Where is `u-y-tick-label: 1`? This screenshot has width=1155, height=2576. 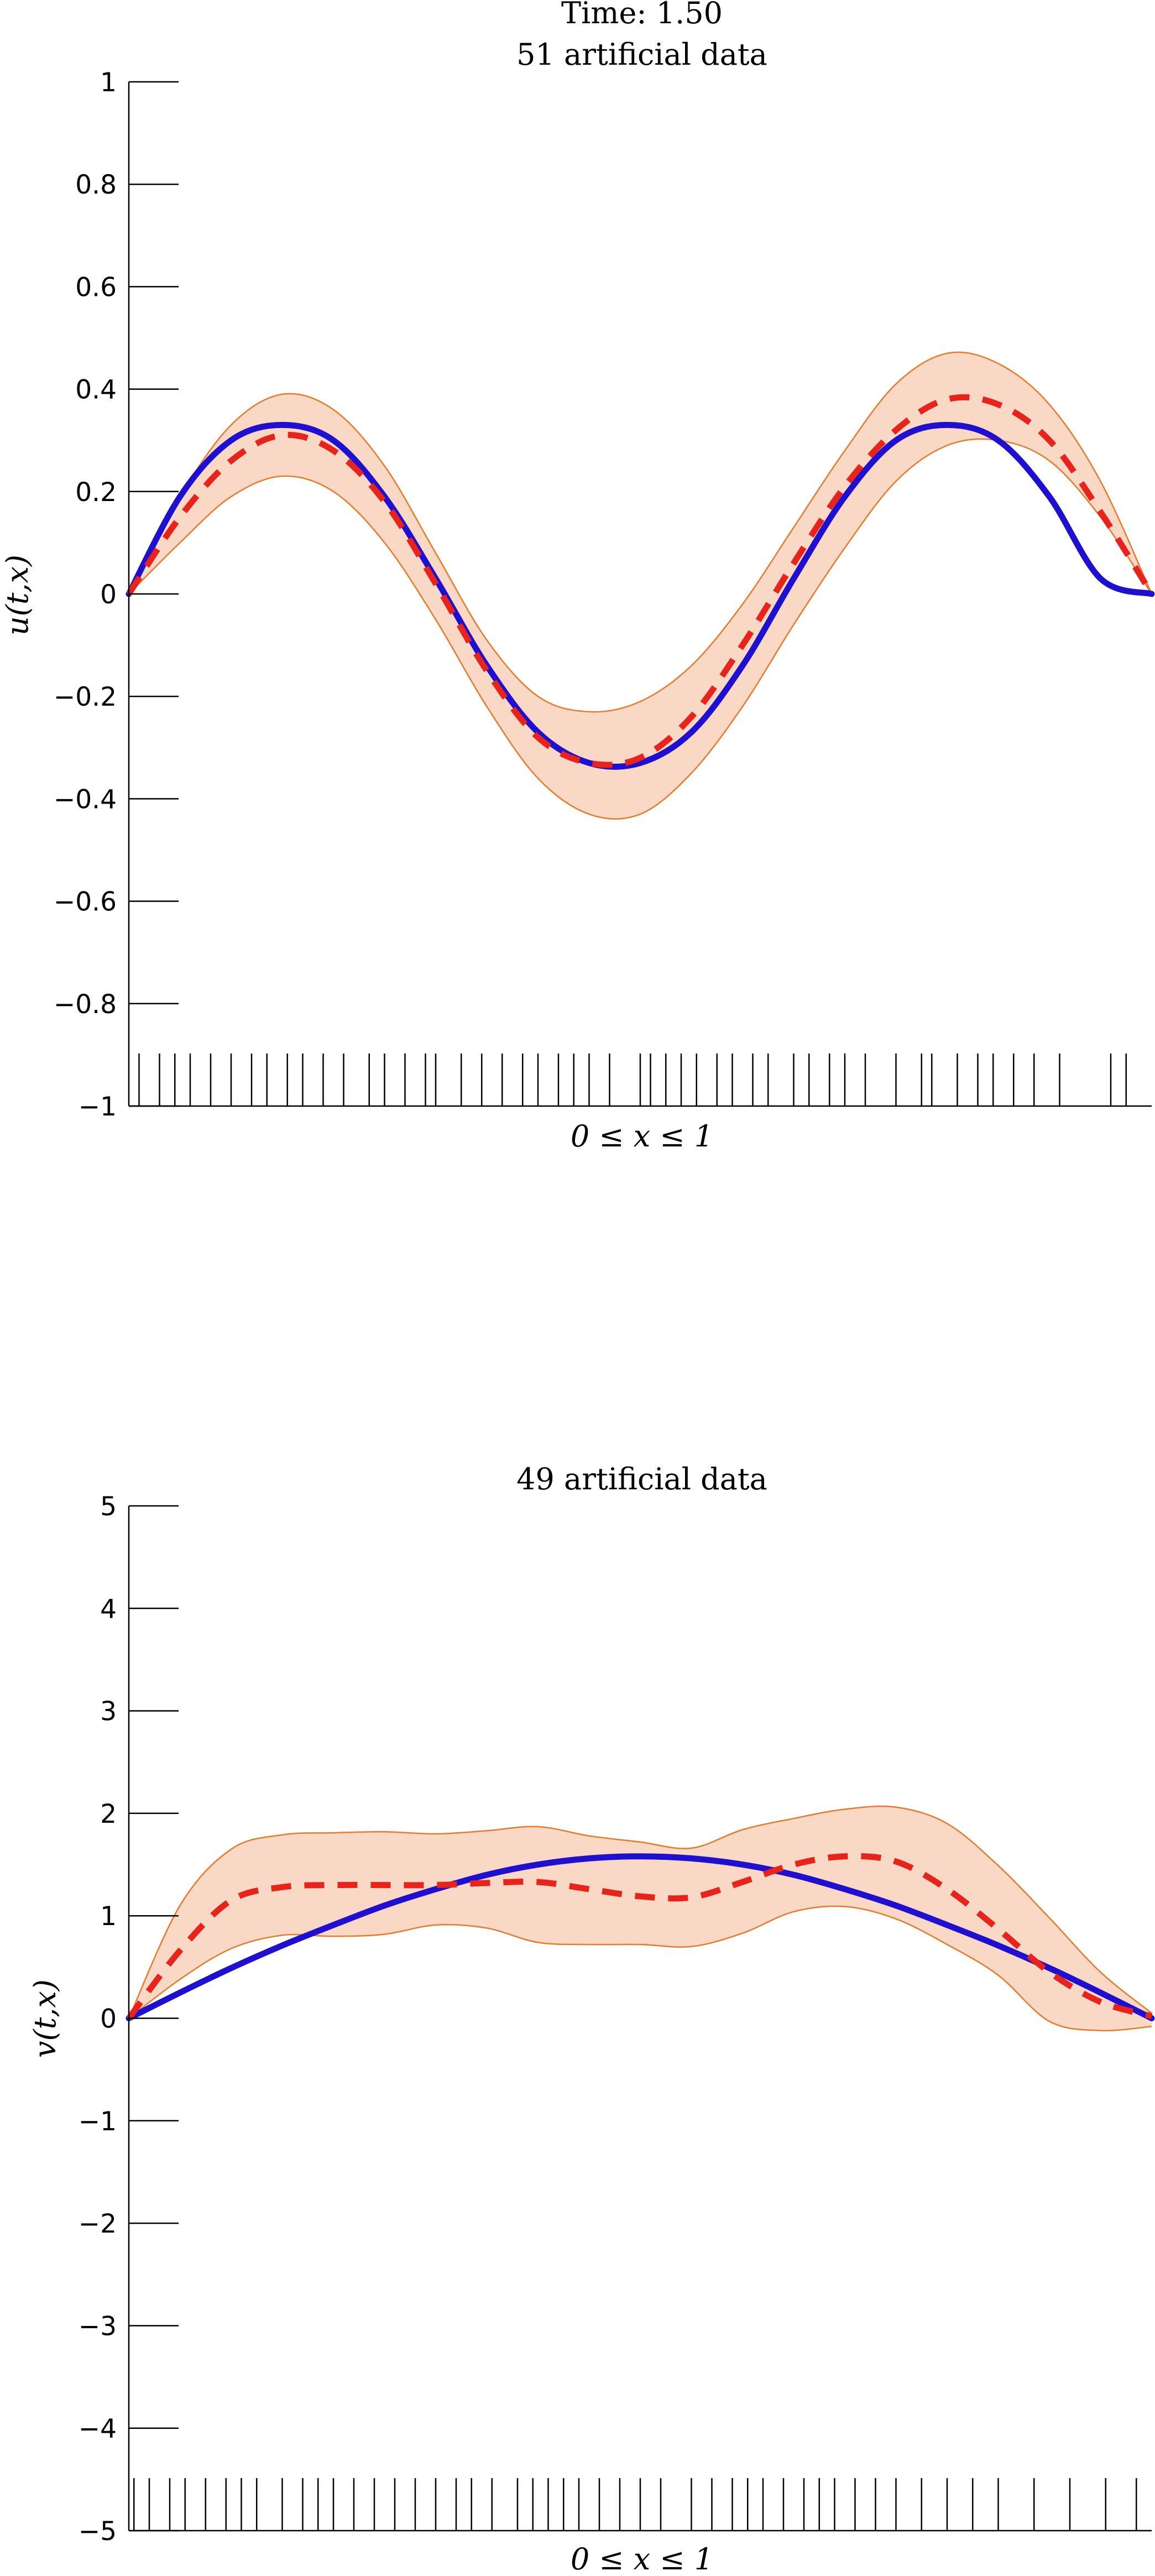 u-y-tick-label: 1 is located at coordinates (109, 82).